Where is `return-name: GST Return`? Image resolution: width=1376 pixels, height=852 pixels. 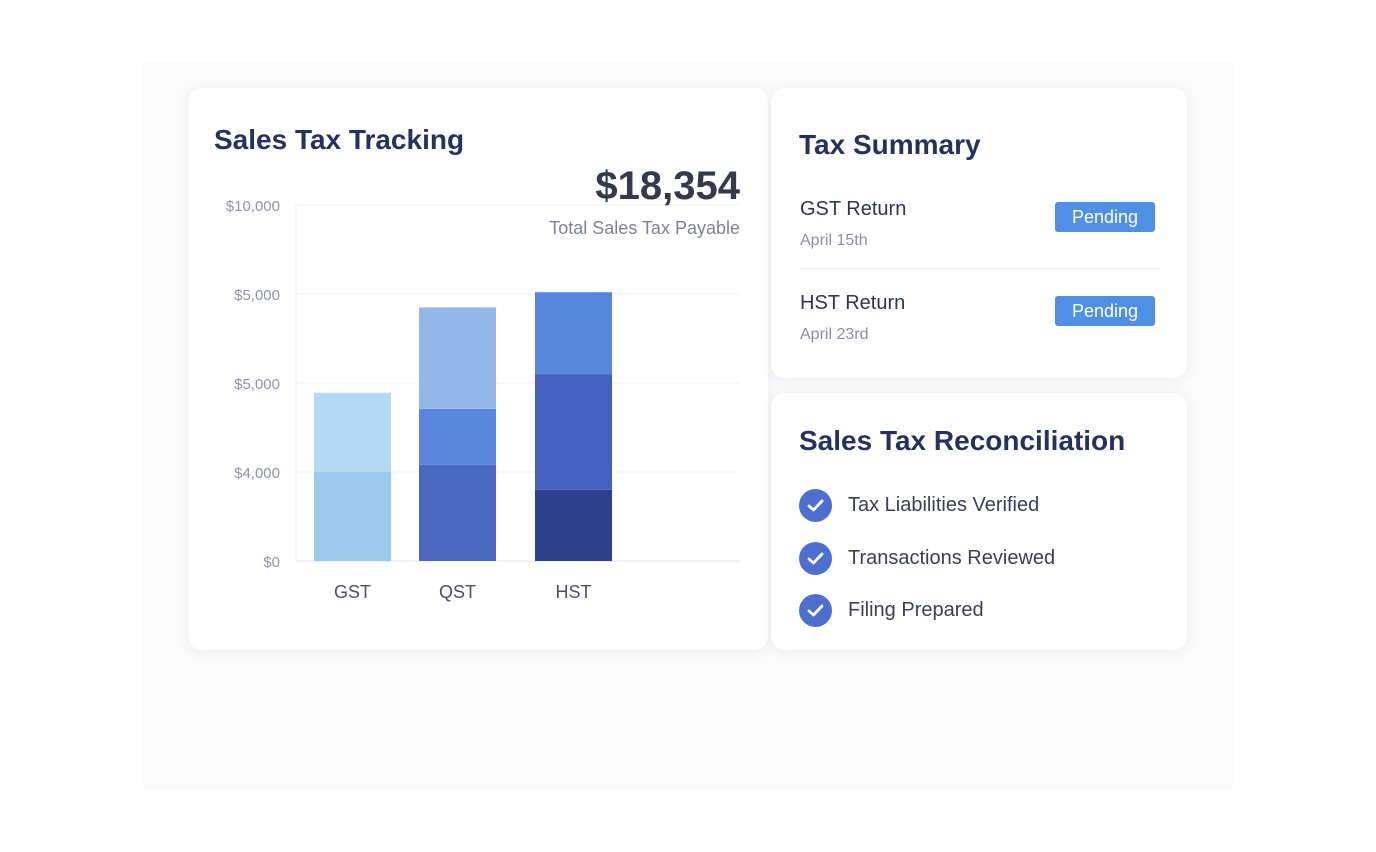 return-name: GST Return is located at coordinates (853, 209).